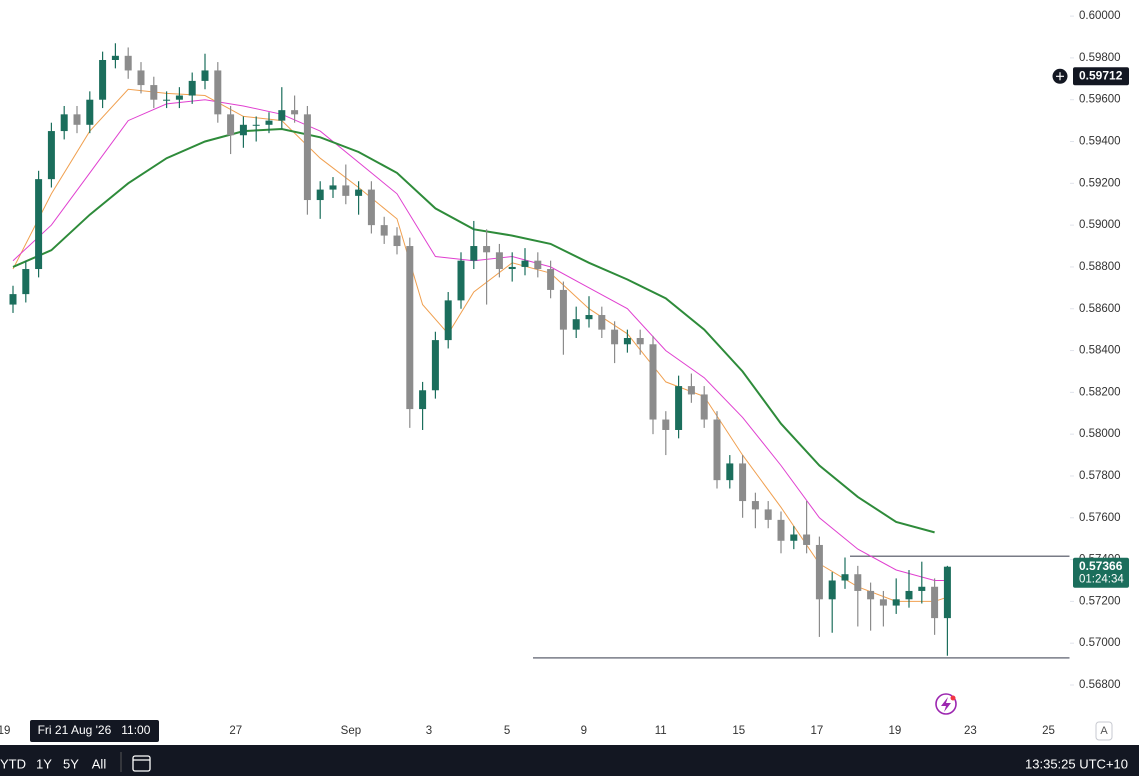  Describe the element at coordinates (1100, 392) in the screenshot. I see `y-tick-label: 0.58200` at that location.